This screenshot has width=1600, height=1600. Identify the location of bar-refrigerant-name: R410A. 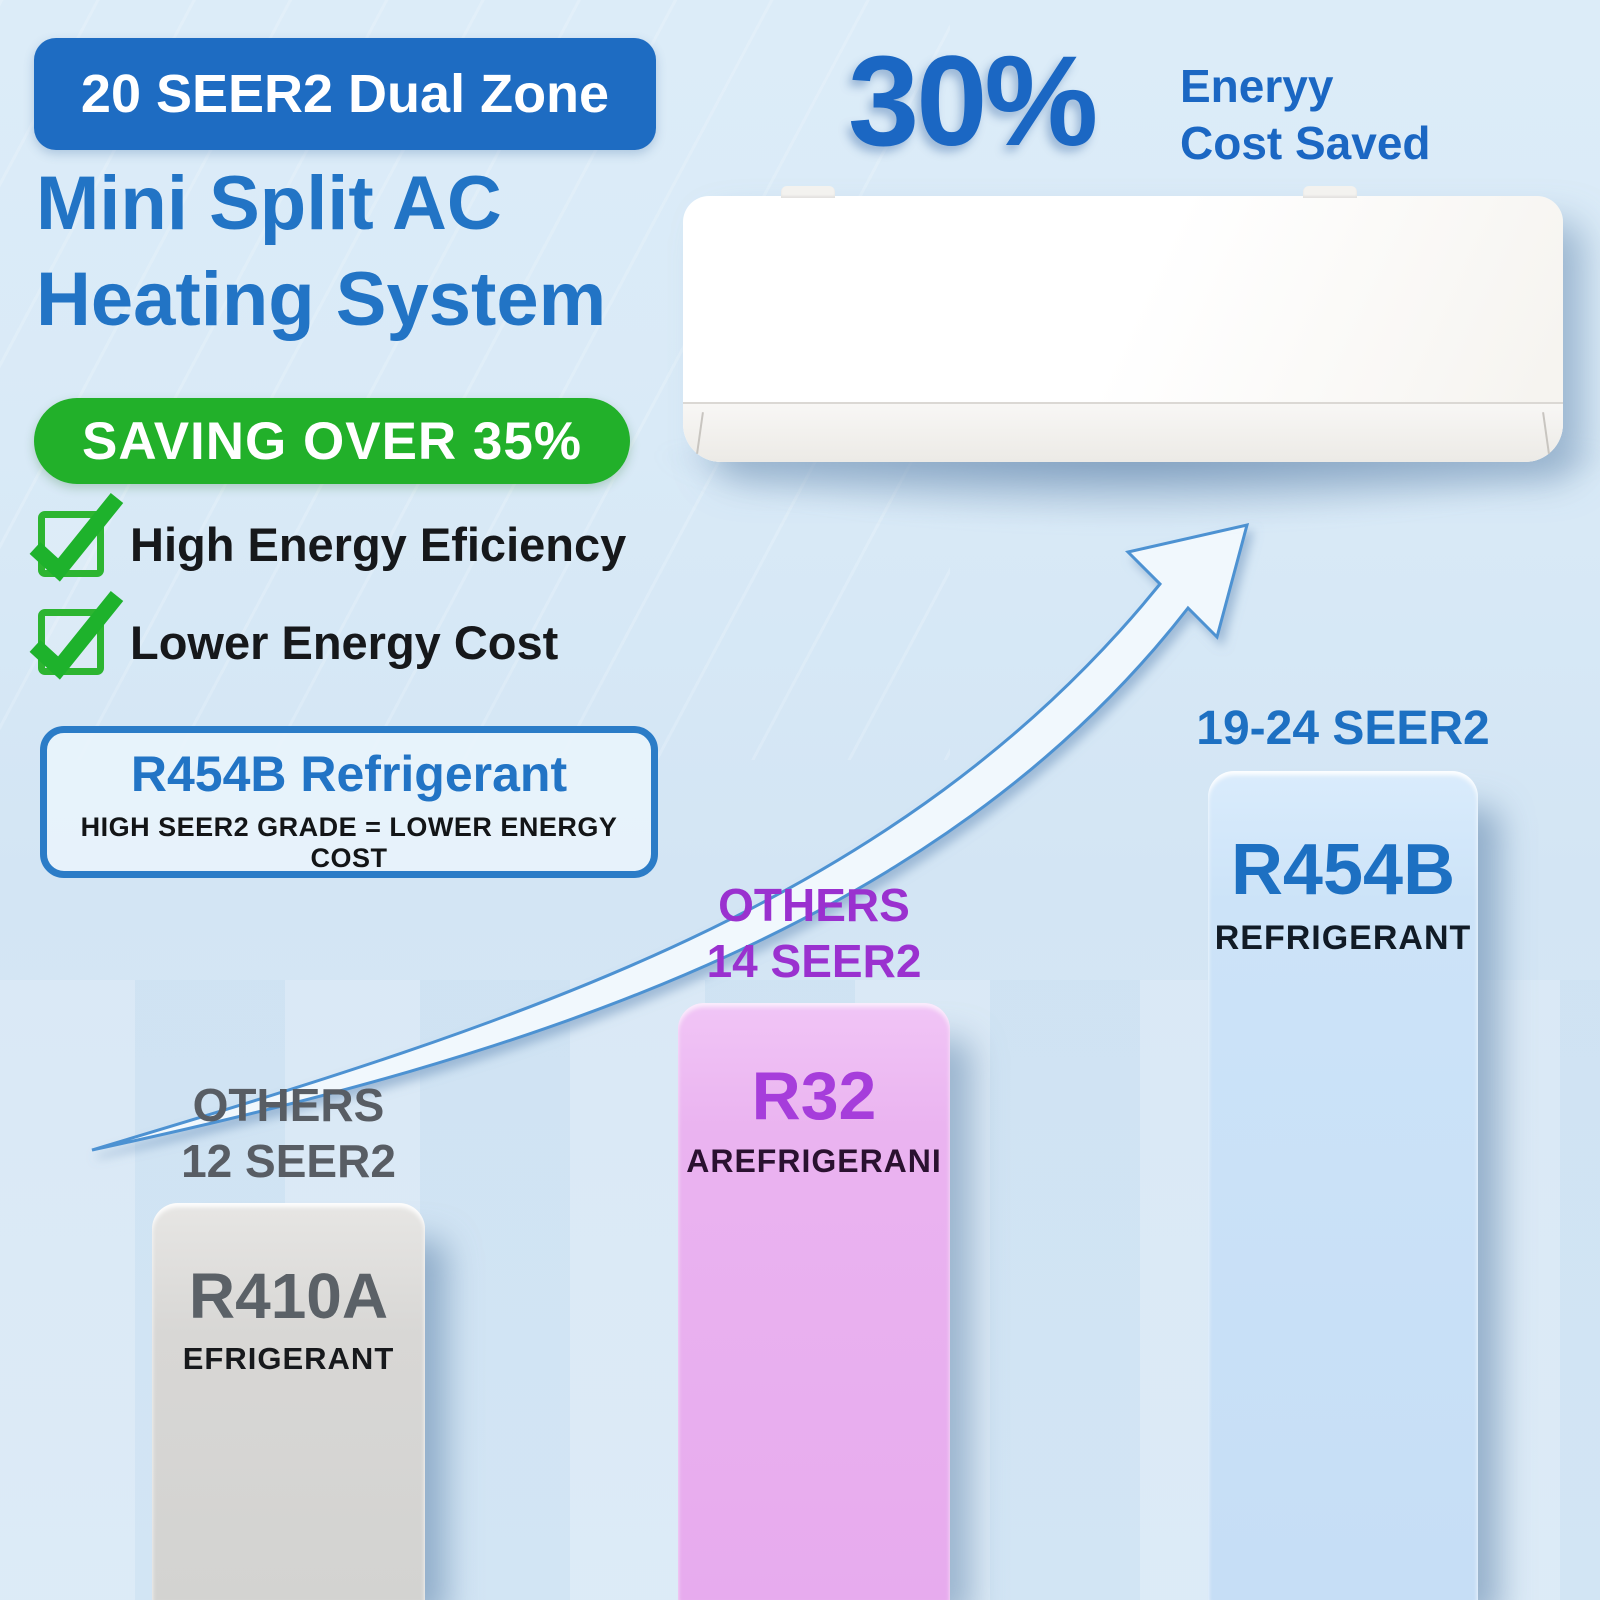
(288, 1296).